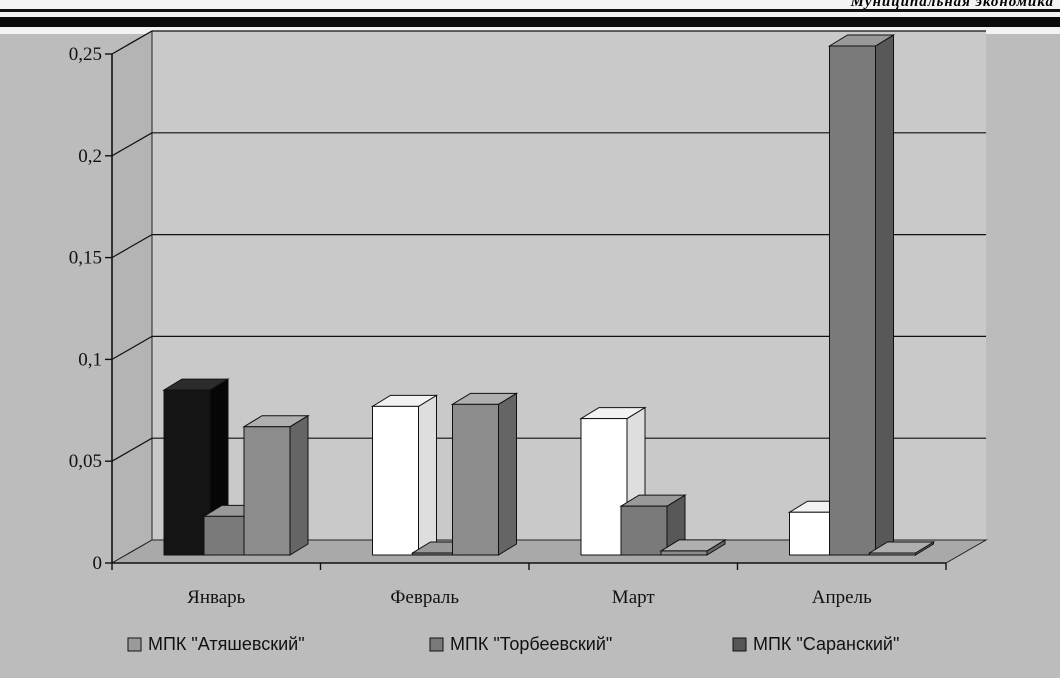 The height and width of the screenshot is (678, 1060). What do you see at coordinates (216, 597) in the screenshot?
I see `x-category-label: Январь` at bounding box center [216, 597].